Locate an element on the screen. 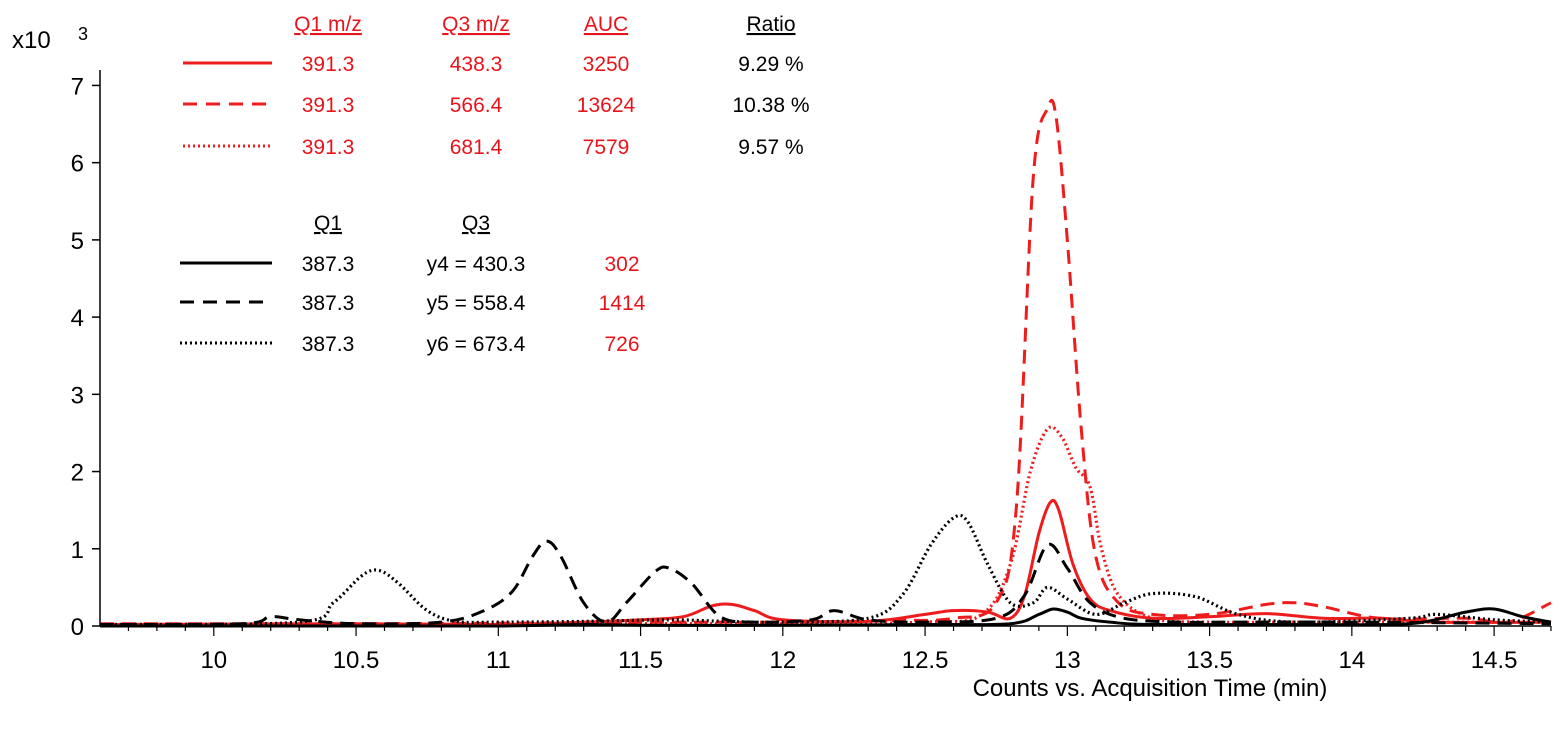 The image size is (1557, 730). legend-light-auc: 1414 is located at coordinates (622, 303).